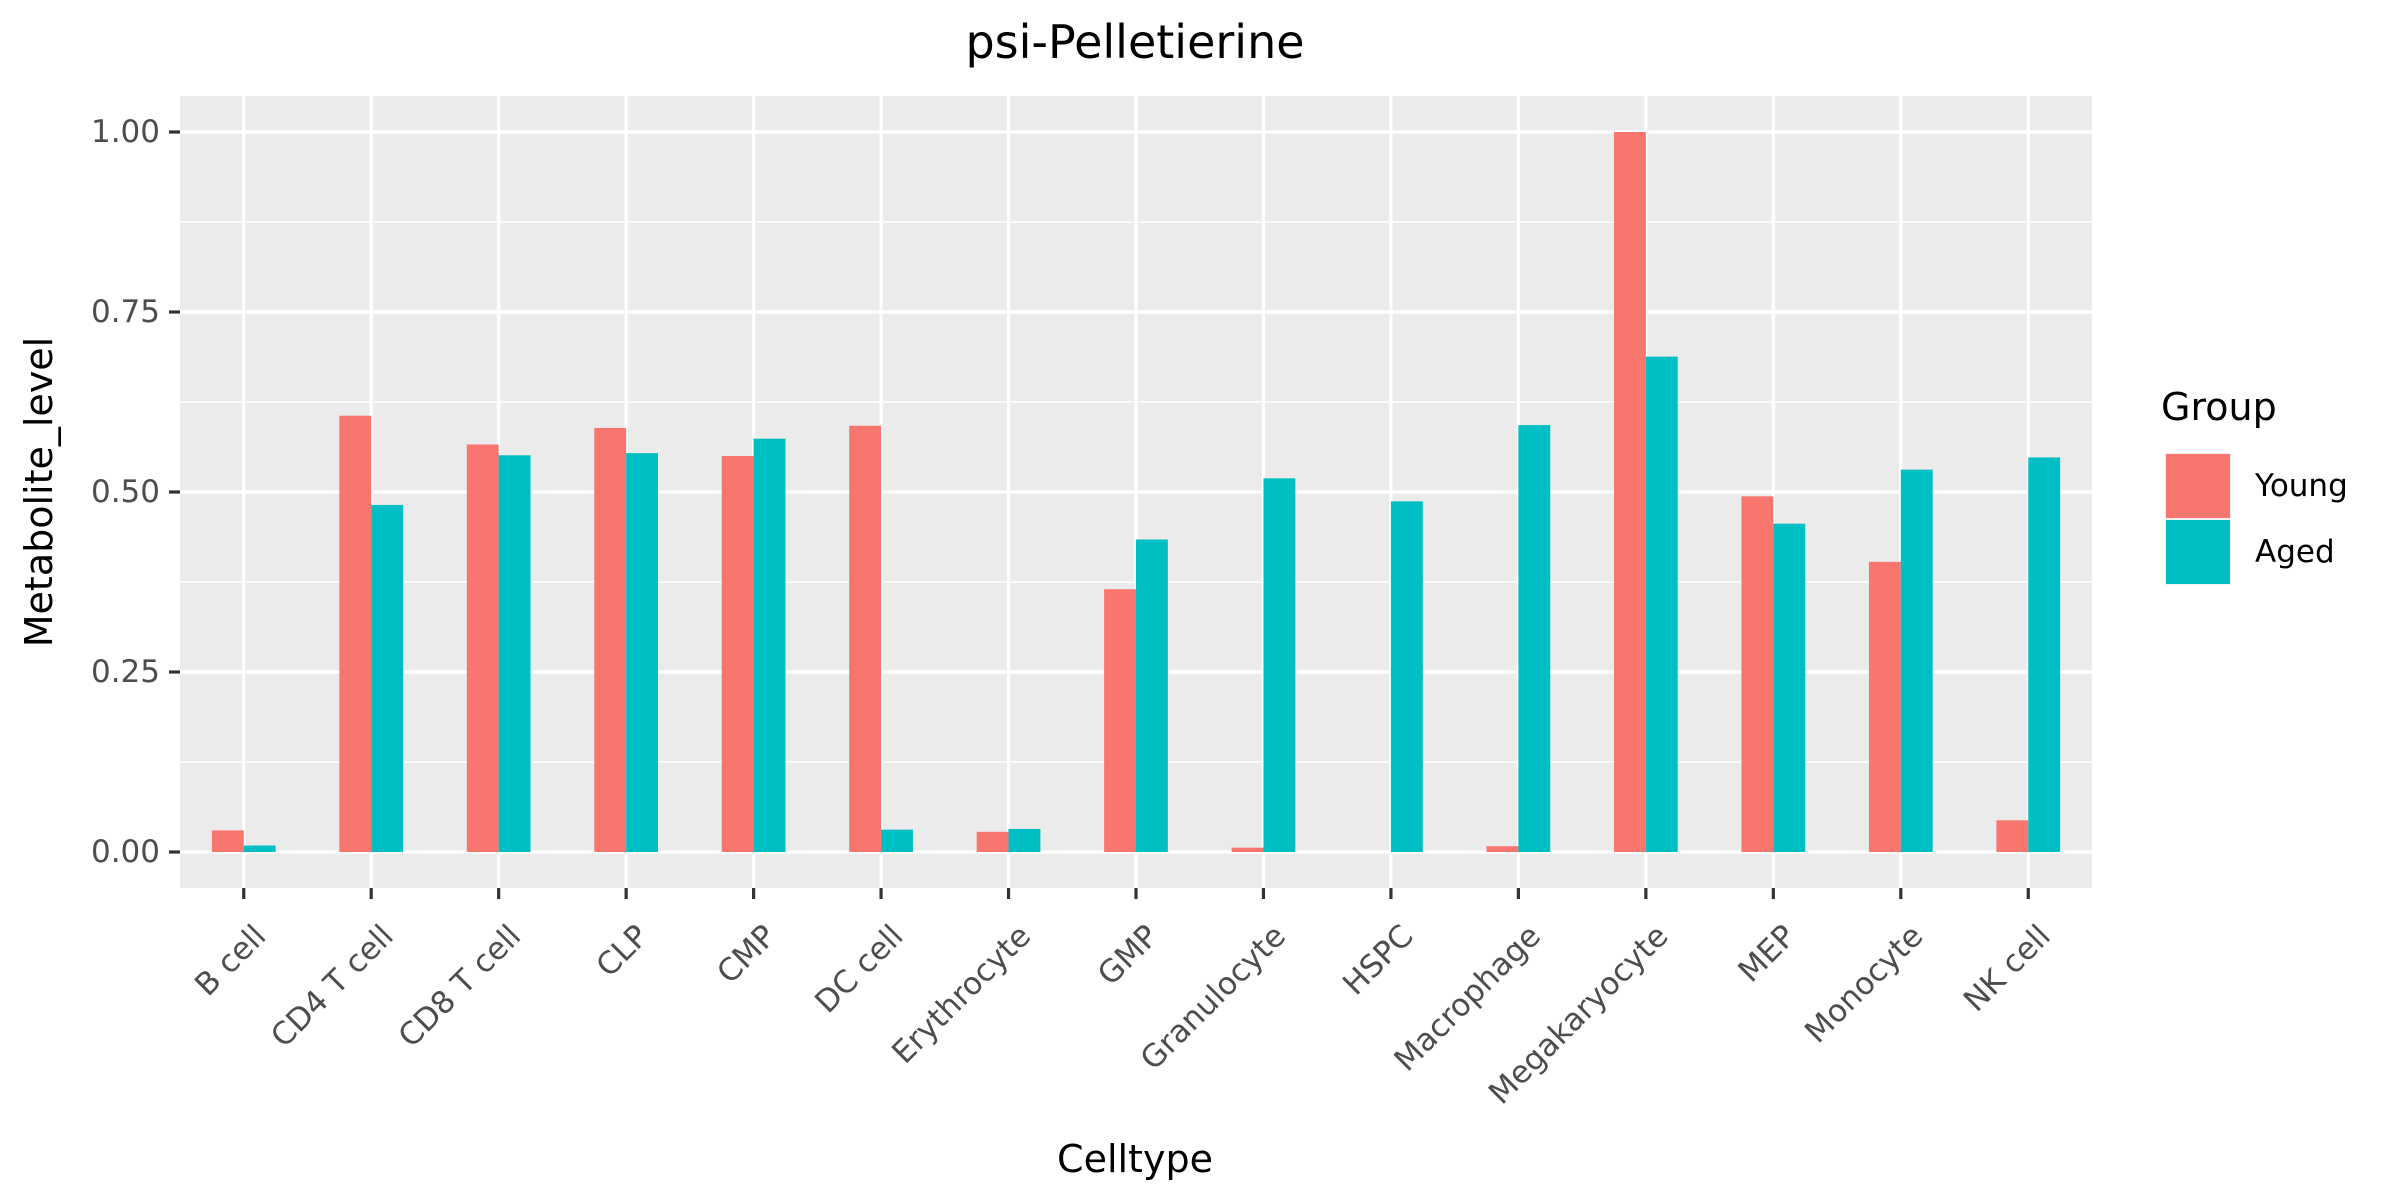 Image resolution: width=2400 pixels, height=1204 pixels. I want to click on y-axis: 0.00 0.25 0.50 0.75 1.00, so click(135, 492).